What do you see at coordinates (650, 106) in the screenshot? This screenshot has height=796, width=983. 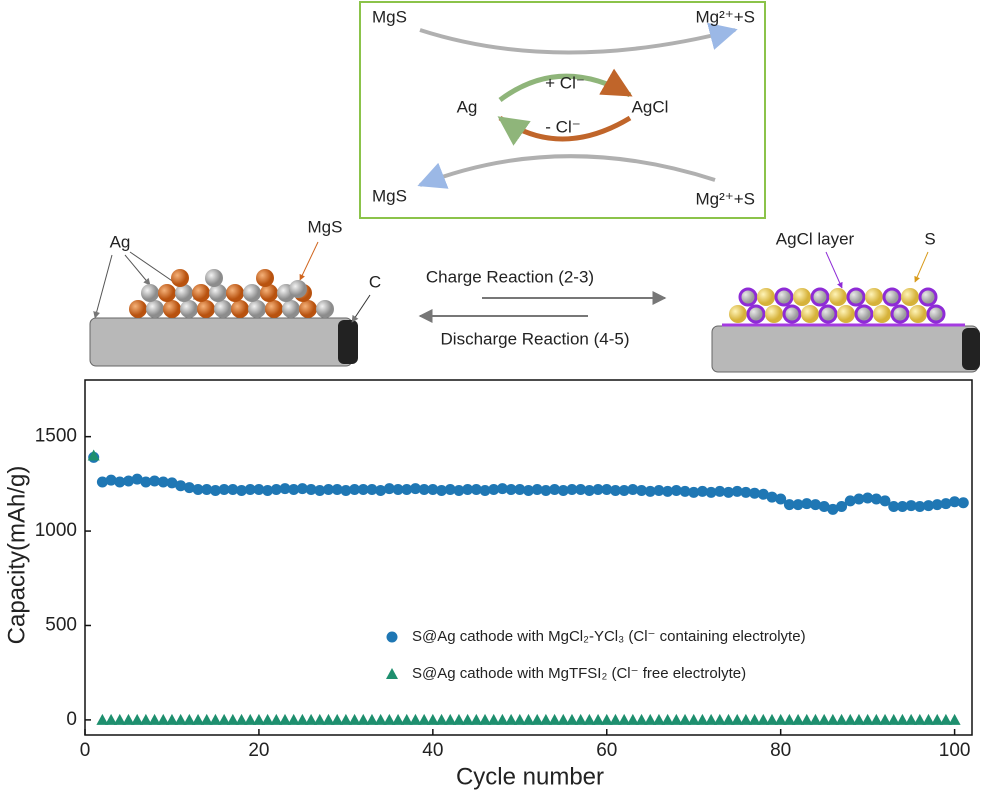 I see `label: AgCl` at bounding box center [650, 106].